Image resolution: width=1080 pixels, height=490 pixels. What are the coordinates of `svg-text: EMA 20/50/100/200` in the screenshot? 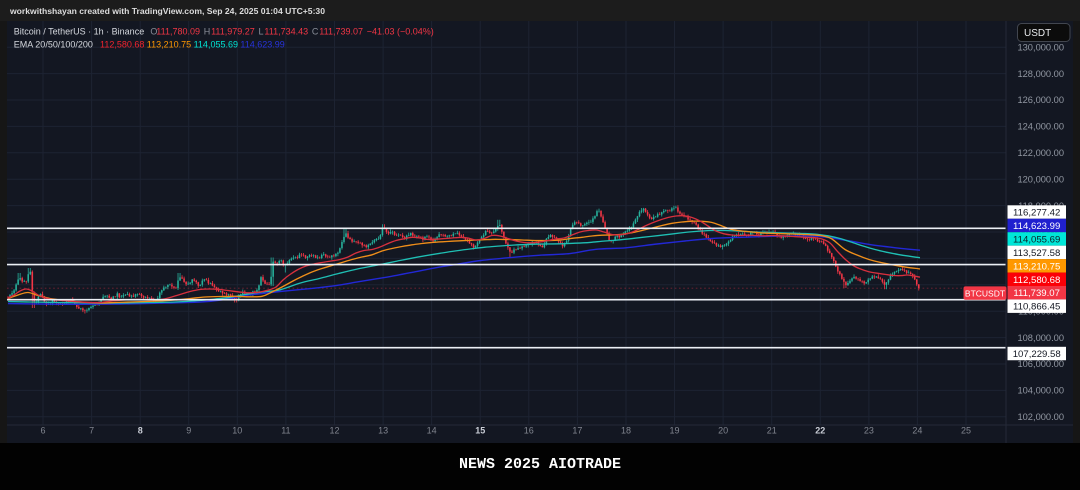 It's located at (53, 45).